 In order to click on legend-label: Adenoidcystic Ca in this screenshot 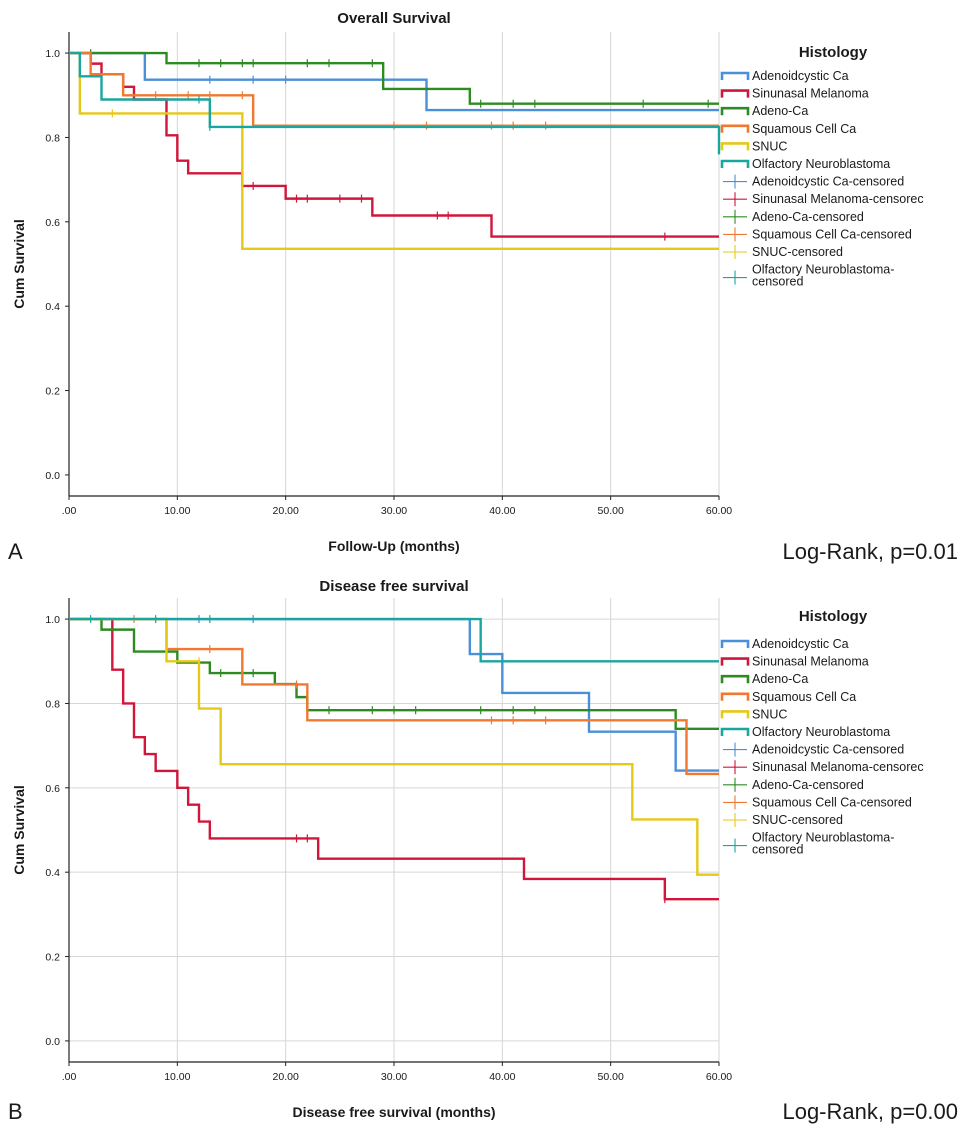, I will do `click(800, 76)`.